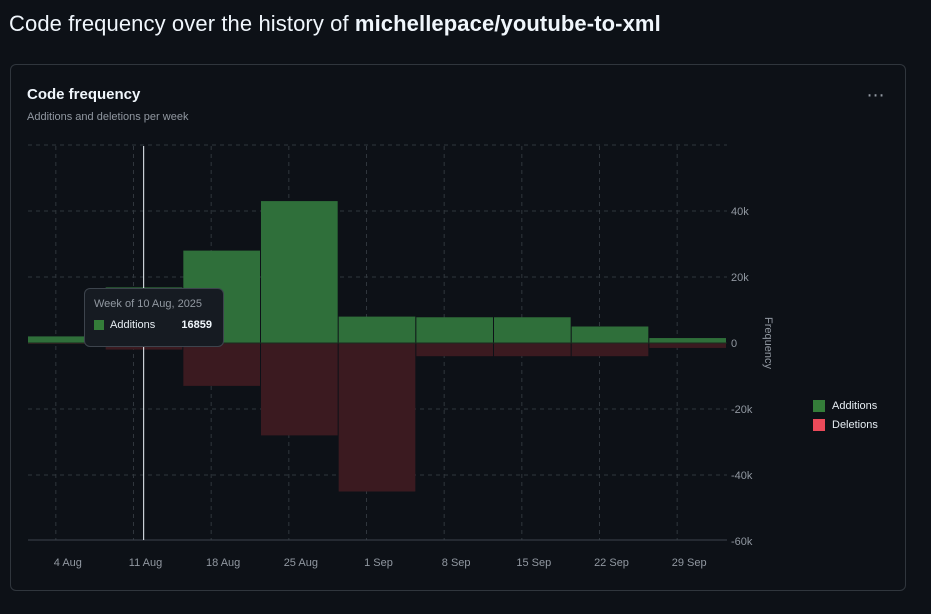 The width and height of the screenshot is (931, 614). I want to click on y-tick-label: 40k, so click(740, 212).